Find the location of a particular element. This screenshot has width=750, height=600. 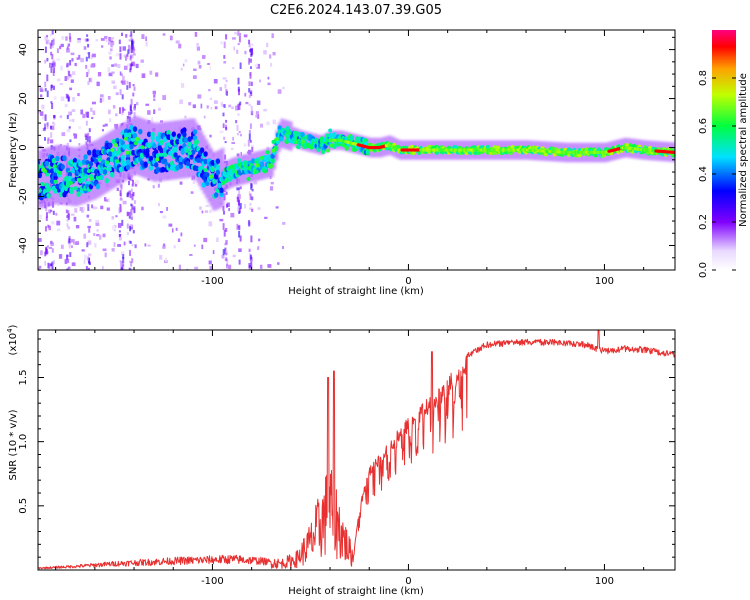

snr-y-tick: 1.5 is located at coordinates (23, 378).